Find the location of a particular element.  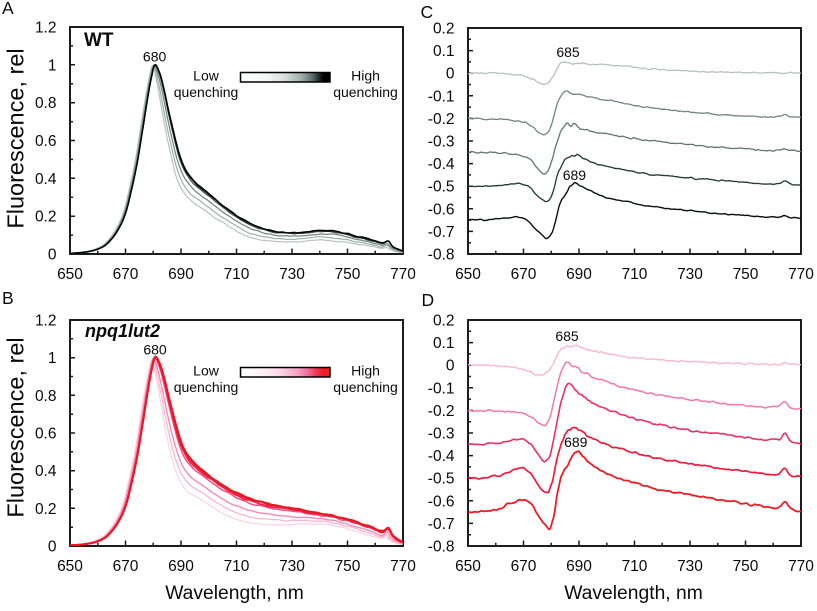

svg-text: WT is located at coordinates (99, 40).